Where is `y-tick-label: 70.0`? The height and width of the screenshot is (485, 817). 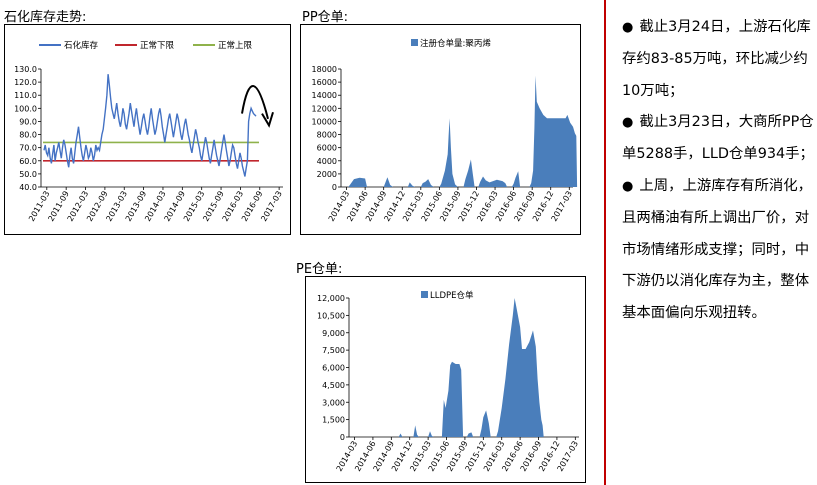
y-tick-label: 70.0 is located at coordinates (28, 148).